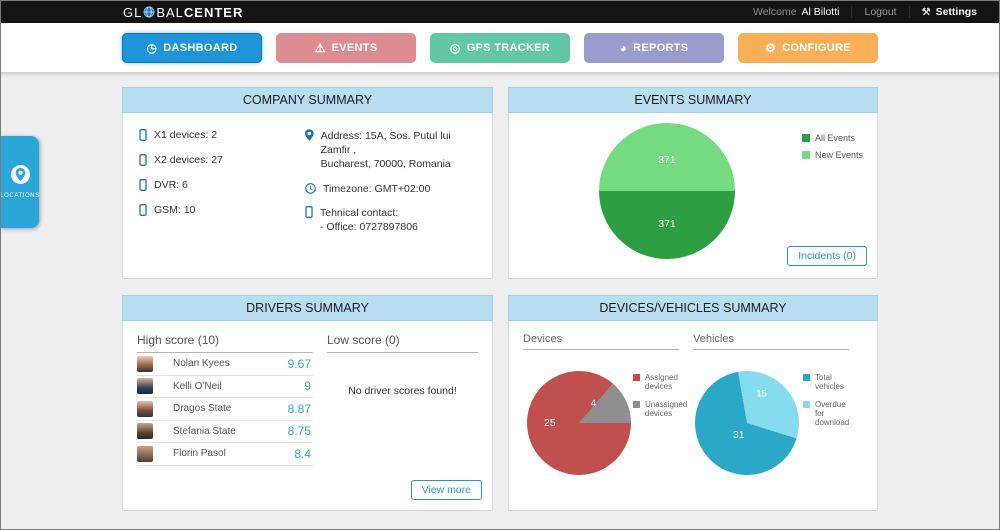 Image resolution: width=1000 pixels, height=530 pixels. I want to click on pie-report-icon: ◕, so click(623, 48).